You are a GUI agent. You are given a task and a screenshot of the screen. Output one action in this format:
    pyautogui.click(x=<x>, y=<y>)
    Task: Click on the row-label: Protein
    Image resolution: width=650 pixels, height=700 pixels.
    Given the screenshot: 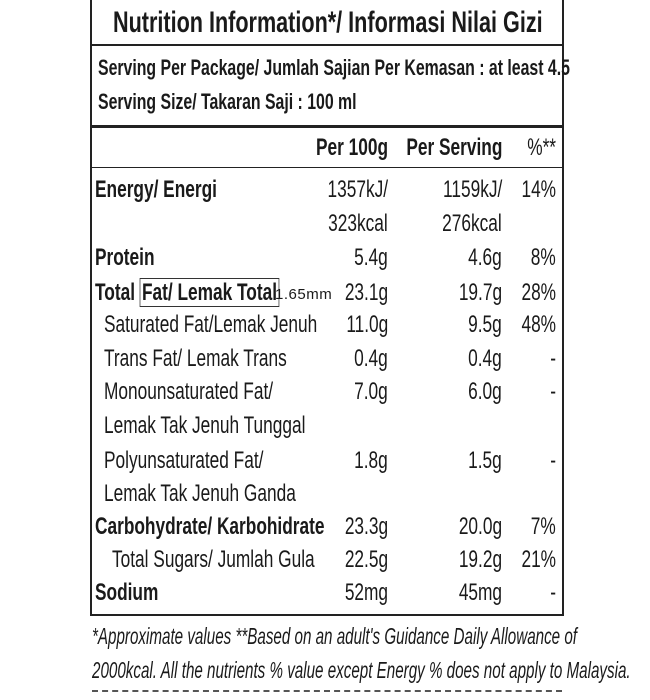 What is the action you would take?
    pyautogui.click(x=125, y=257)
    